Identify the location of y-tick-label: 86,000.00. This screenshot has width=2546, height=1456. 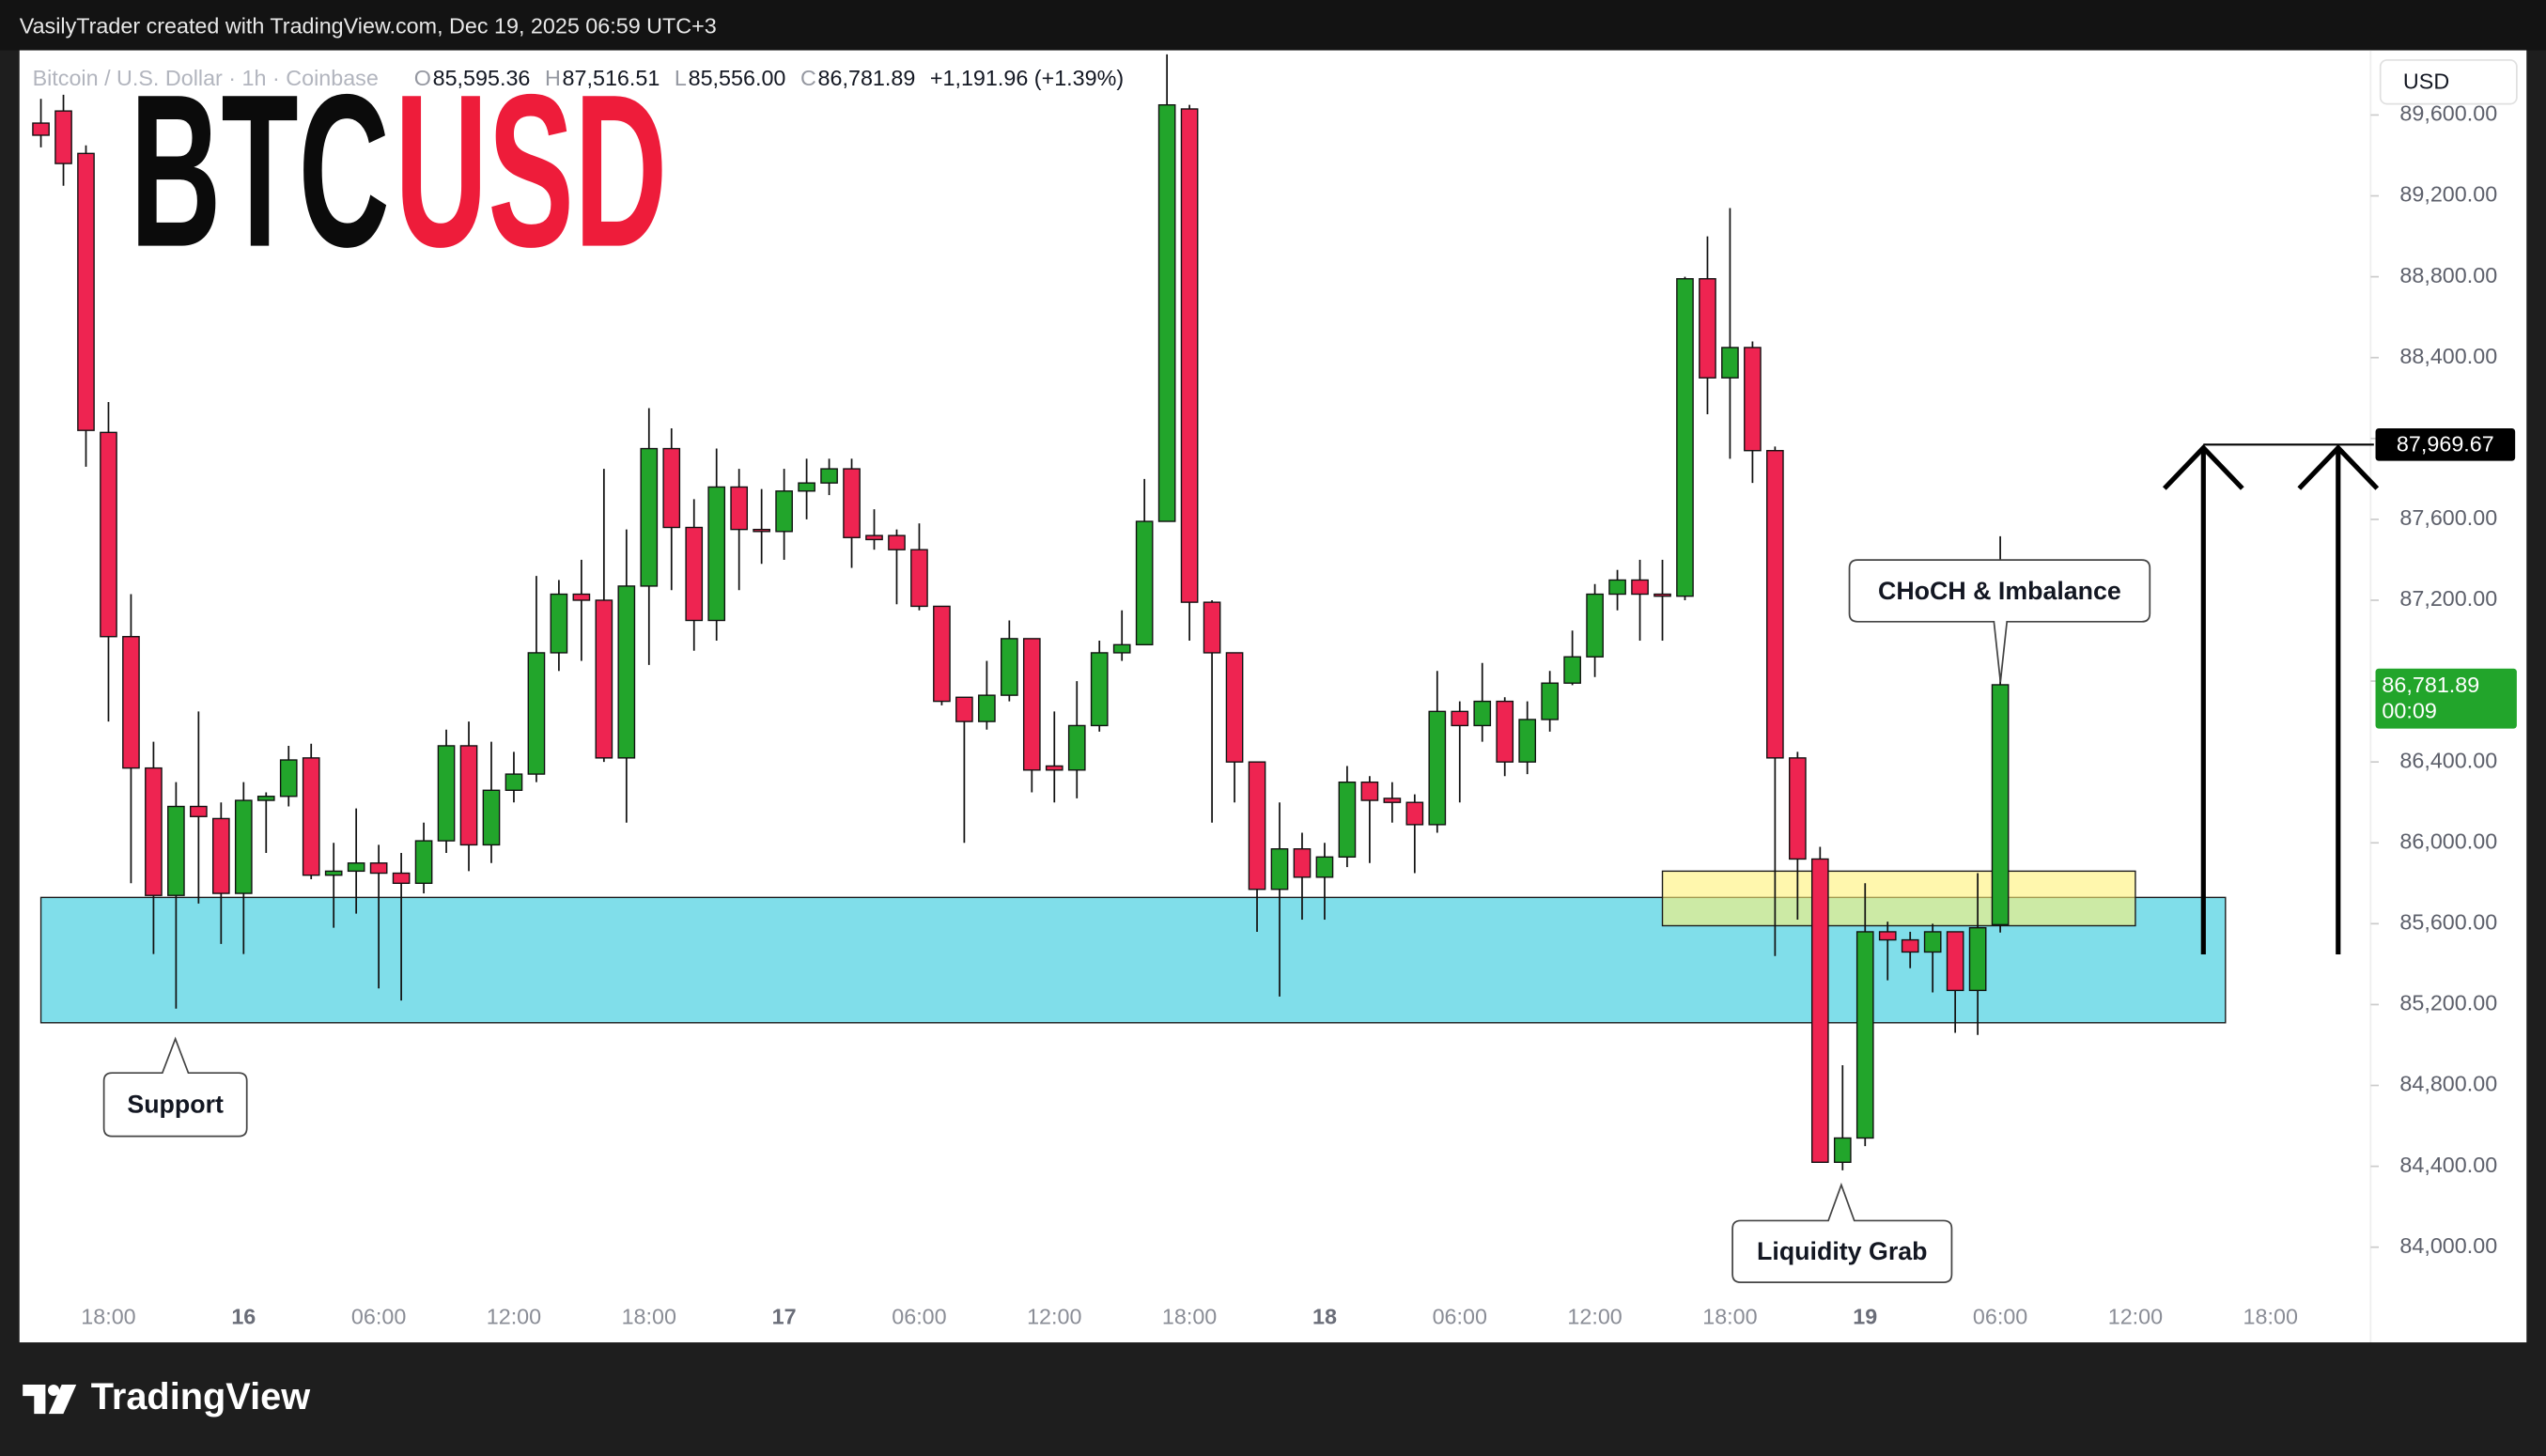
(2448, 841).